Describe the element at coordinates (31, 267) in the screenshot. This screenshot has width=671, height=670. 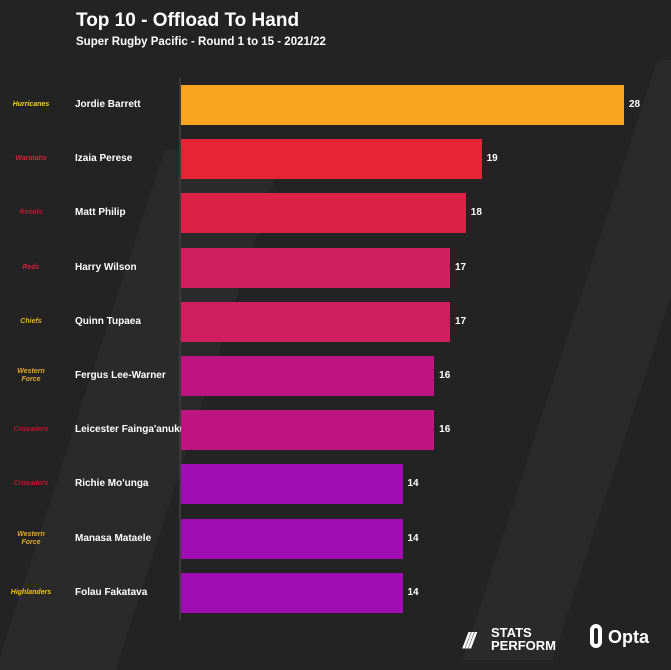
I see `team-logo-icon: Reds` at that location.